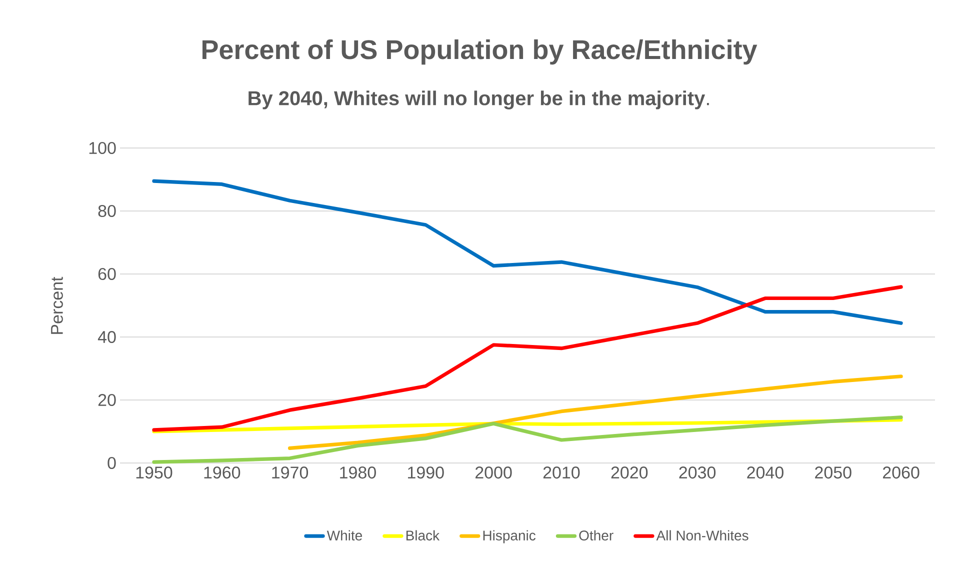 The height and width of the screenshot is (582, 958). What do you see at coordinates (426, 472) in the screenshot?
I see `x-tick-label: 1990` at bounding box center [426, 472].